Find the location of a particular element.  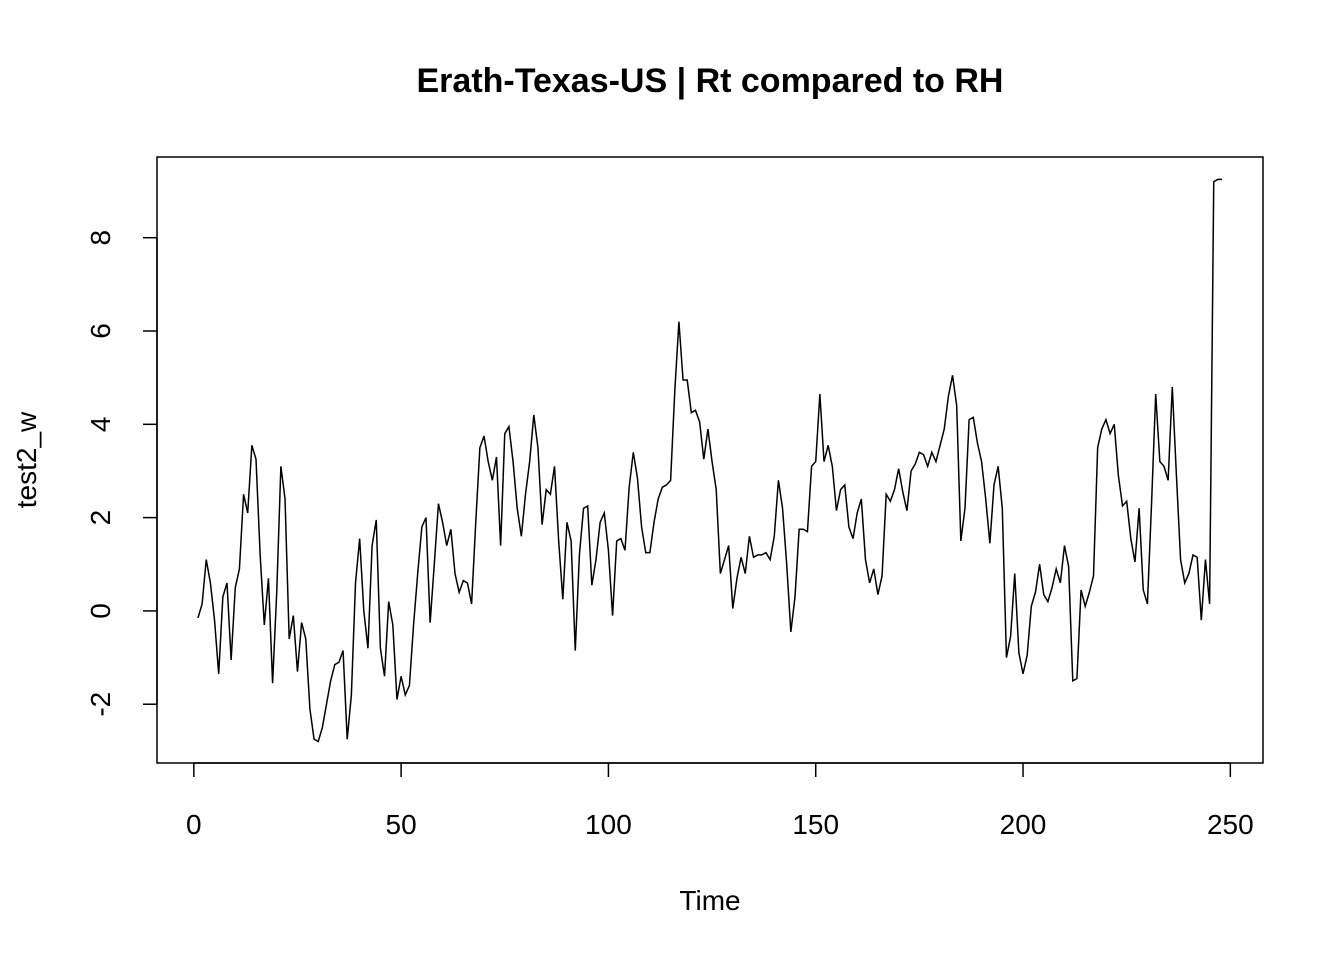

x-axis-label: Time is located at coordinates (709, 900).